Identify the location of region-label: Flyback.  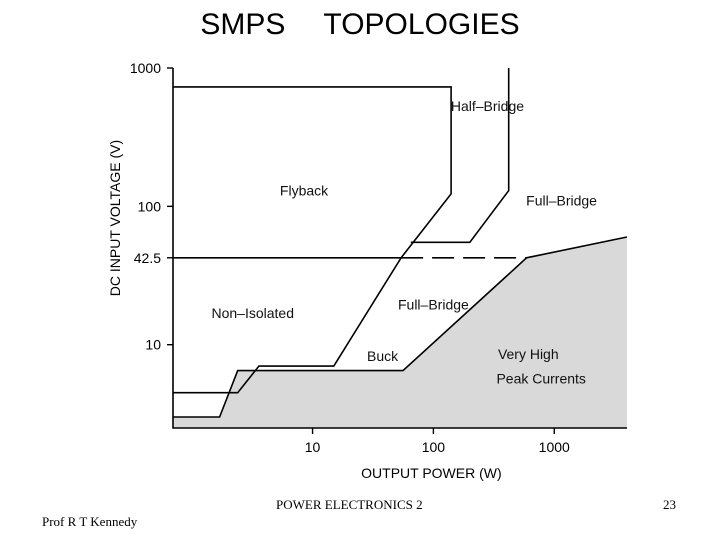
(304, 191).